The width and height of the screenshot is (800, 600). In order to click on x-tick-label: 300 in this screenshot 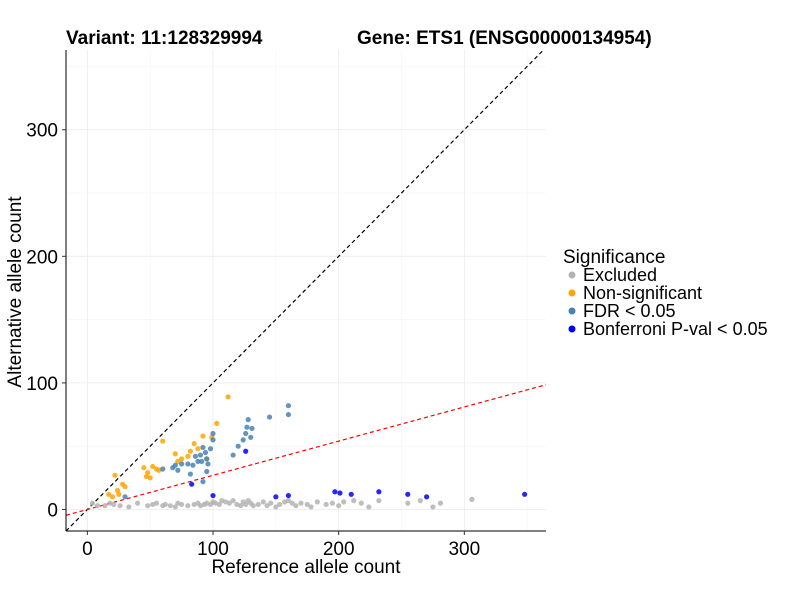, I will do `click(464, 549)`.